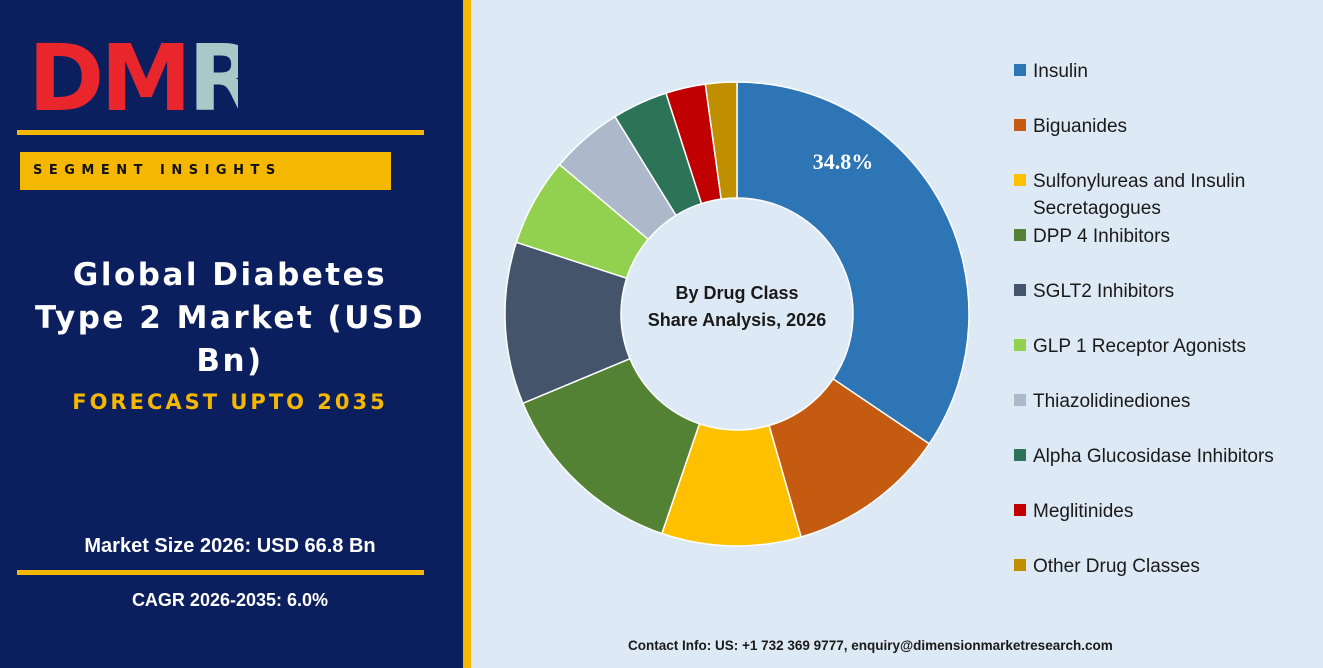  Describe the element at coordinates (1020, 510) in the screenshot. I see `legend-swatch-meglitinides` at that location.